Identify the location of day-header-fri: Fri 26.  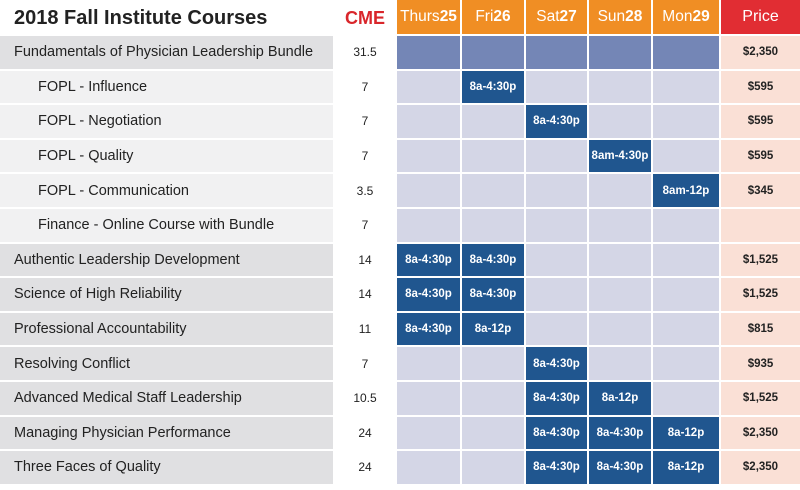
(494, 18).